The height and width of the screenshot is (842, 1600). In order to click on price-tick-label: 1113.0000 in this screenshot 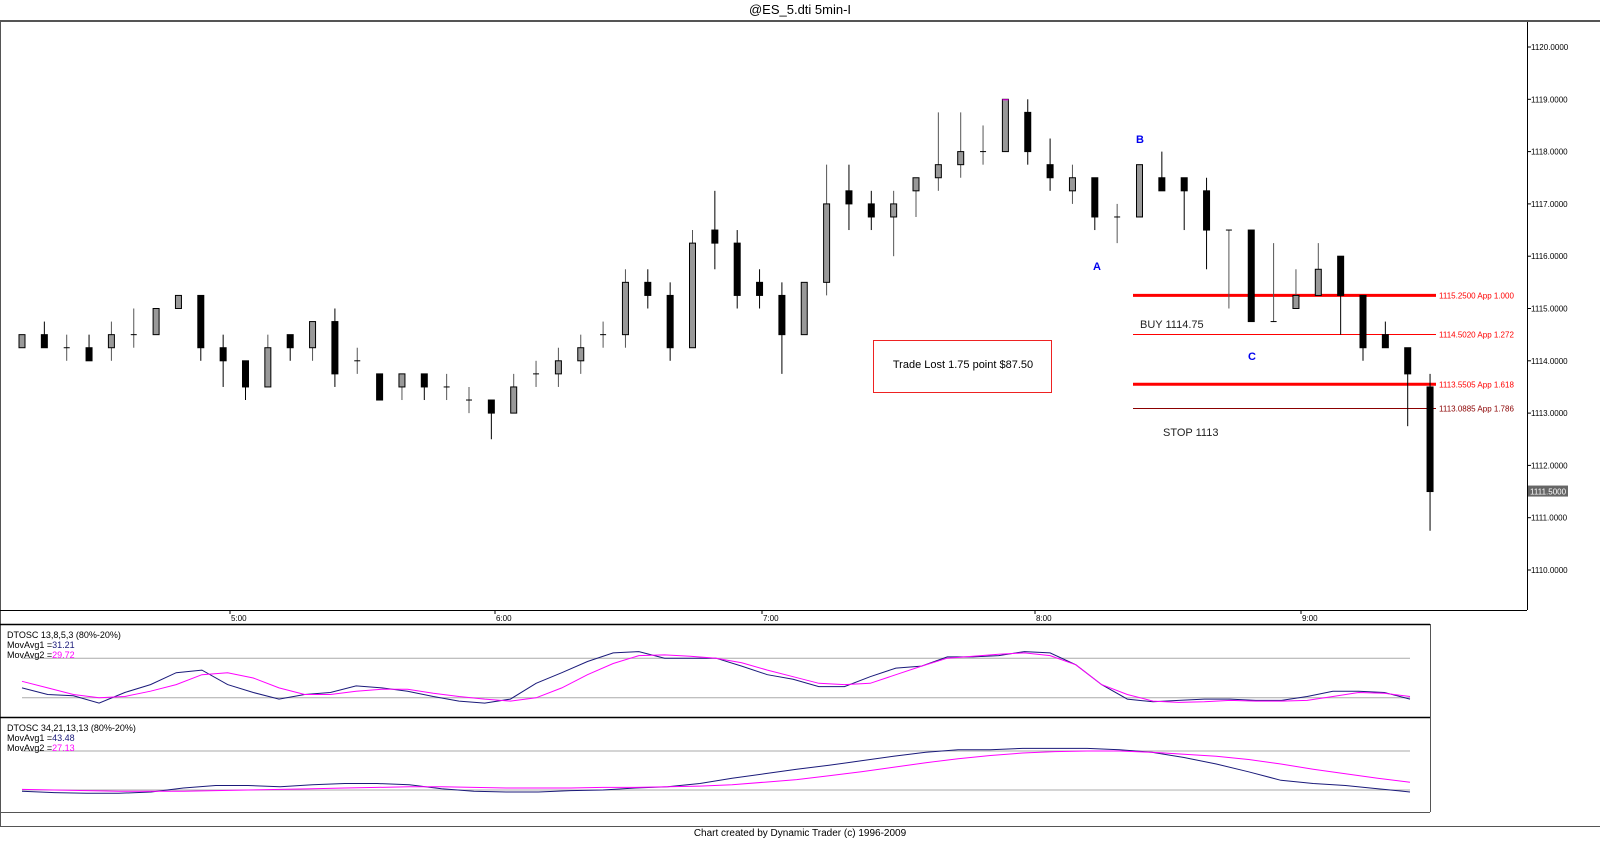, I will do `click(1549, 413)`.